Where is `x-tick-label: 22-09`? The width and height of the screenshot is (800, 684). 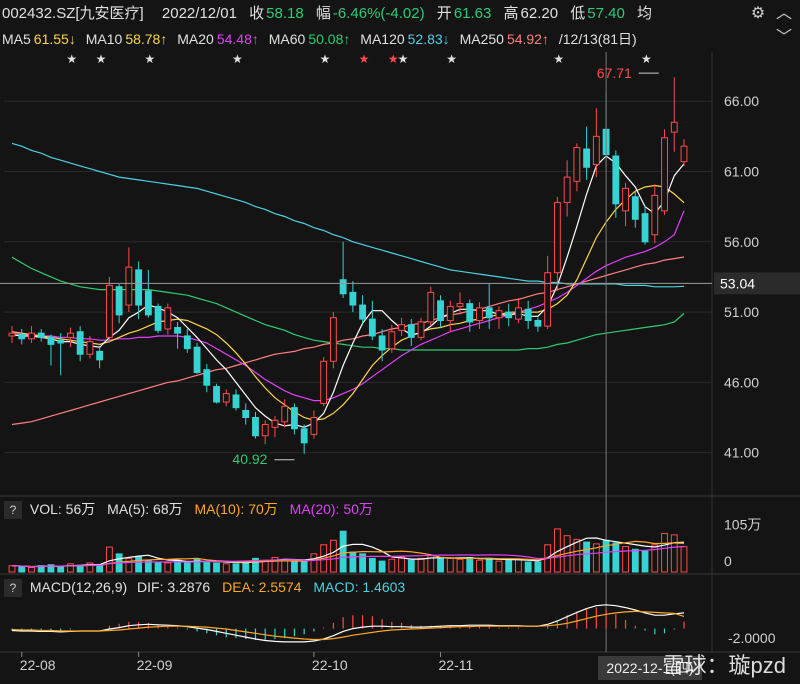 x-tick-label: 22-09 is located at coordinates (155, 665).